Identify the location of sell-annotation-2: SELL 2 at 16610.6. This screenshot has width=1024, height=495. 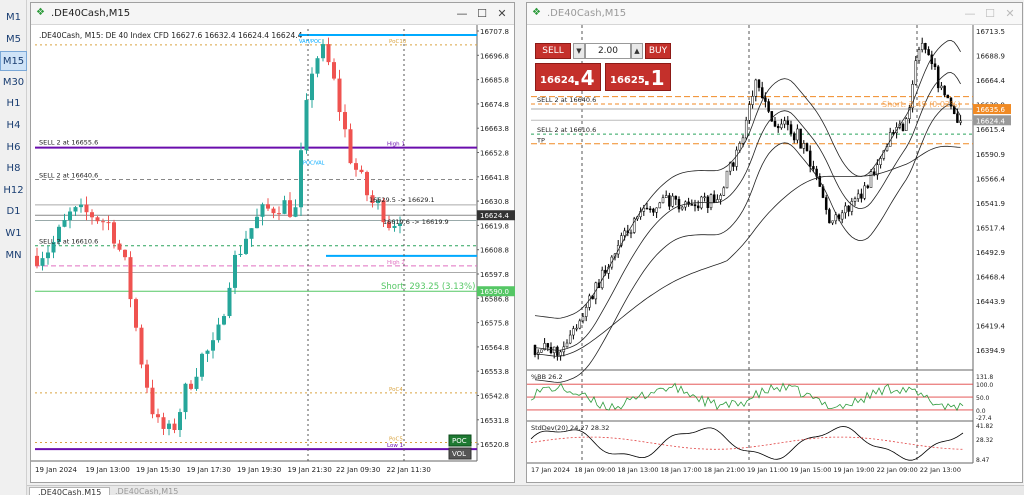
(566, 130).